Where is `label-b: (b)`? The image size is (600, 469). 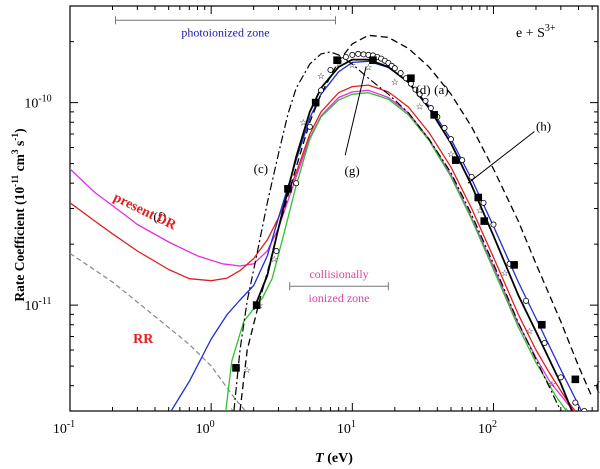
label-b: (b) is located at coordinates (598, 385).